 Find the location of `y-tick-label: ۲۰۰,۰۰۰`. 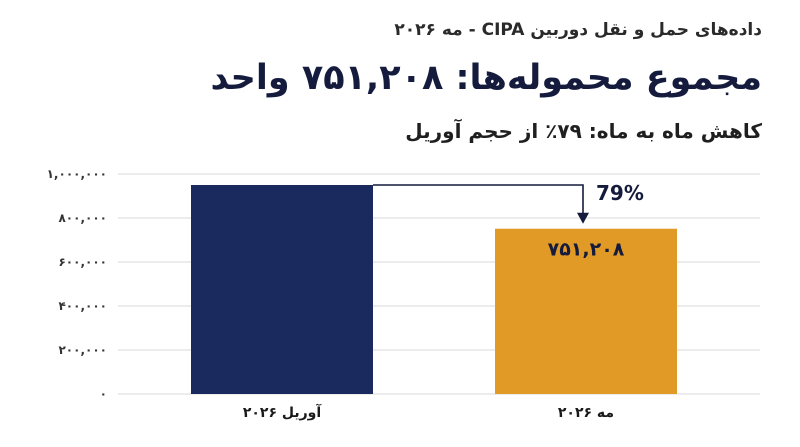

y-tick-label: ۲۰۰,۰۰۰ is located at coordinates (82, 350).